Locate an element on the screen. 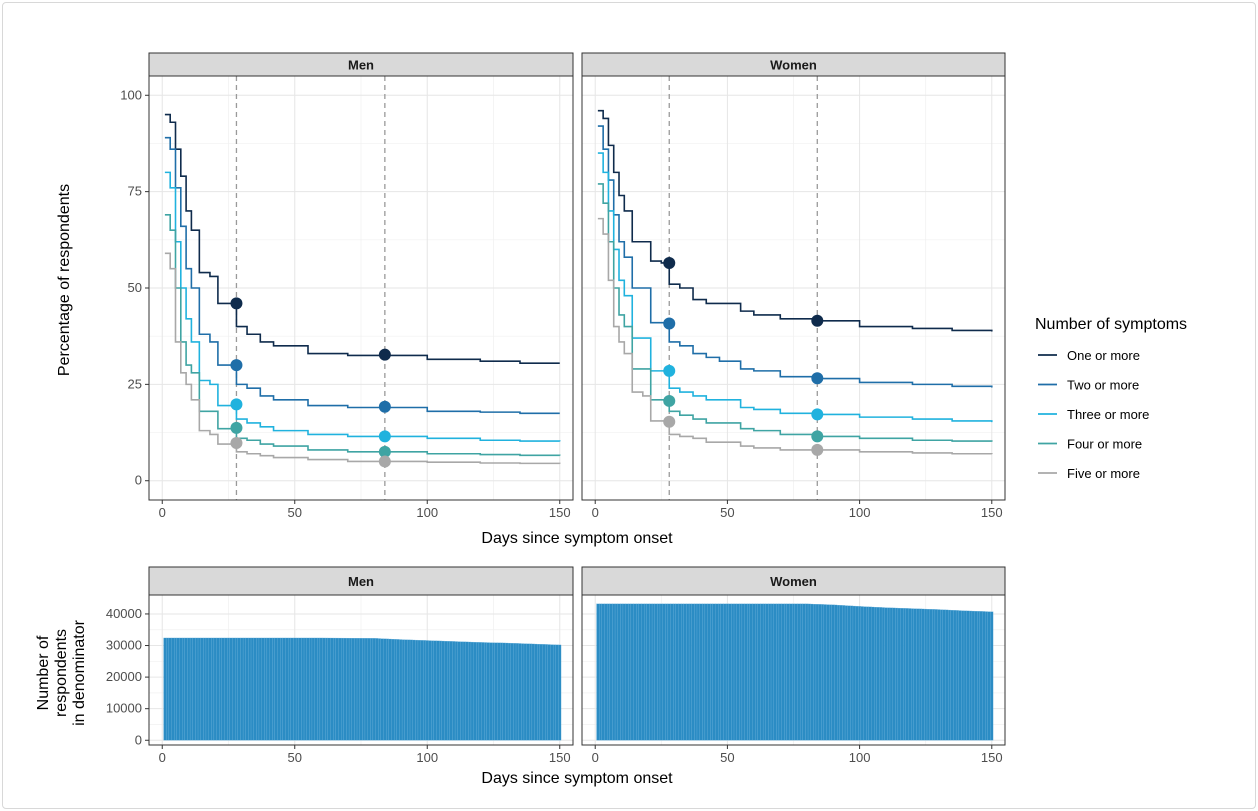 The image size is (1258, 811). line-men-three-or-more is located at coordinates (362, 306).